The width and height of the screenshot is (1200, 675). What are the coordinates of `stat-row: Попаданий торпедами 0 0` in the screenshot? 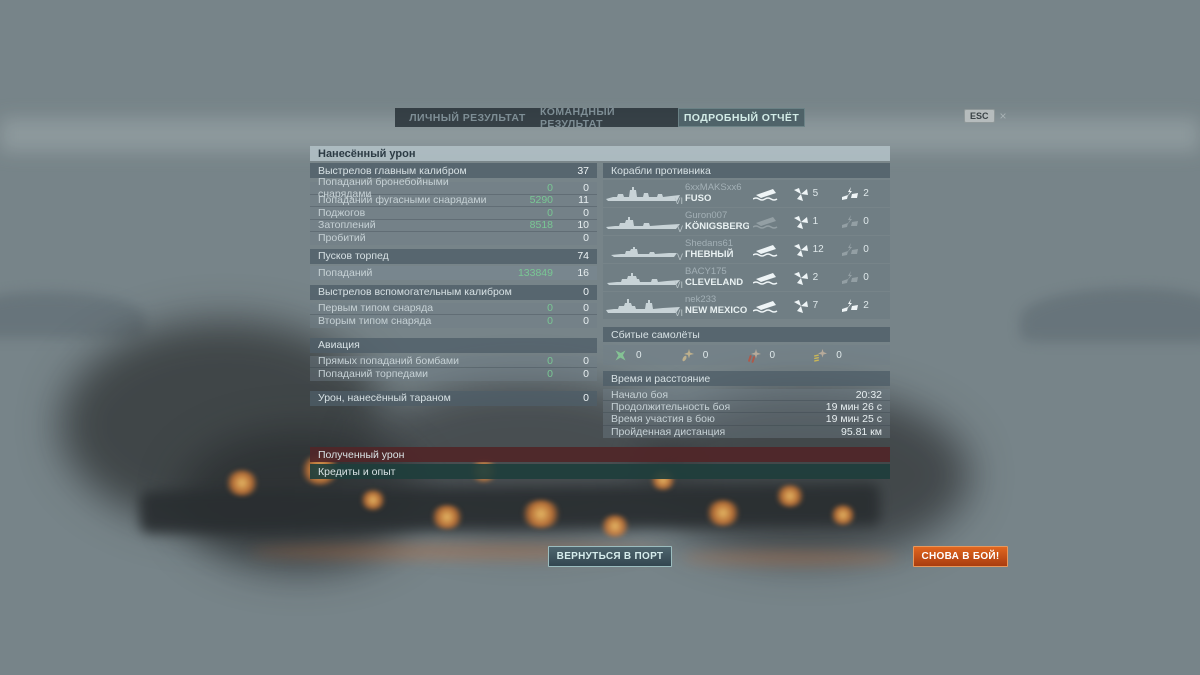 It's located at (453, 374).